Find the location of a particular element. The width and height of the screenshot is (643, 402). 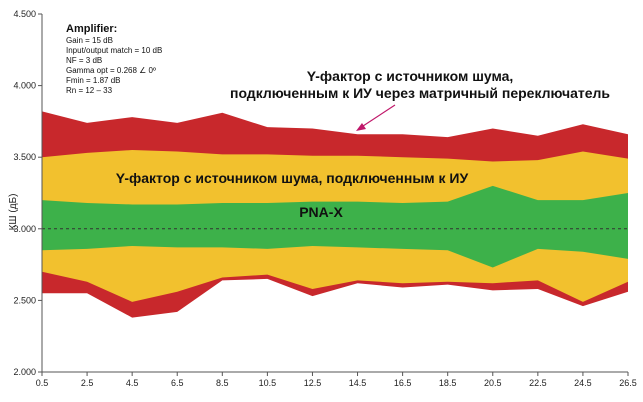

y-tick-label: 2.500 is located at coordinates (24, 300).